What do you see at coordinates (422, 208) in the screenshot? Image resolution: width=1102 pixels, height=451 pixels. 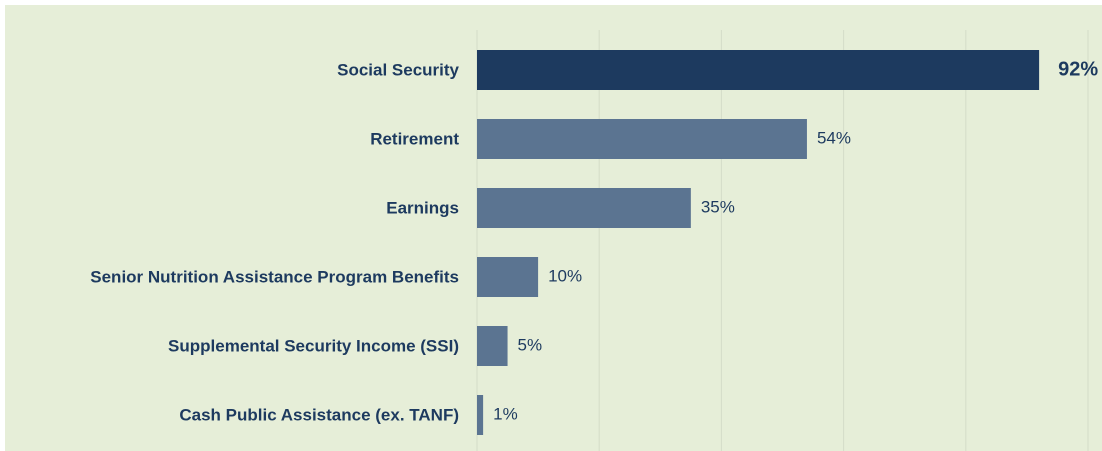 I see `y-tick-label: Earnings` at bounding box center [422, 208].